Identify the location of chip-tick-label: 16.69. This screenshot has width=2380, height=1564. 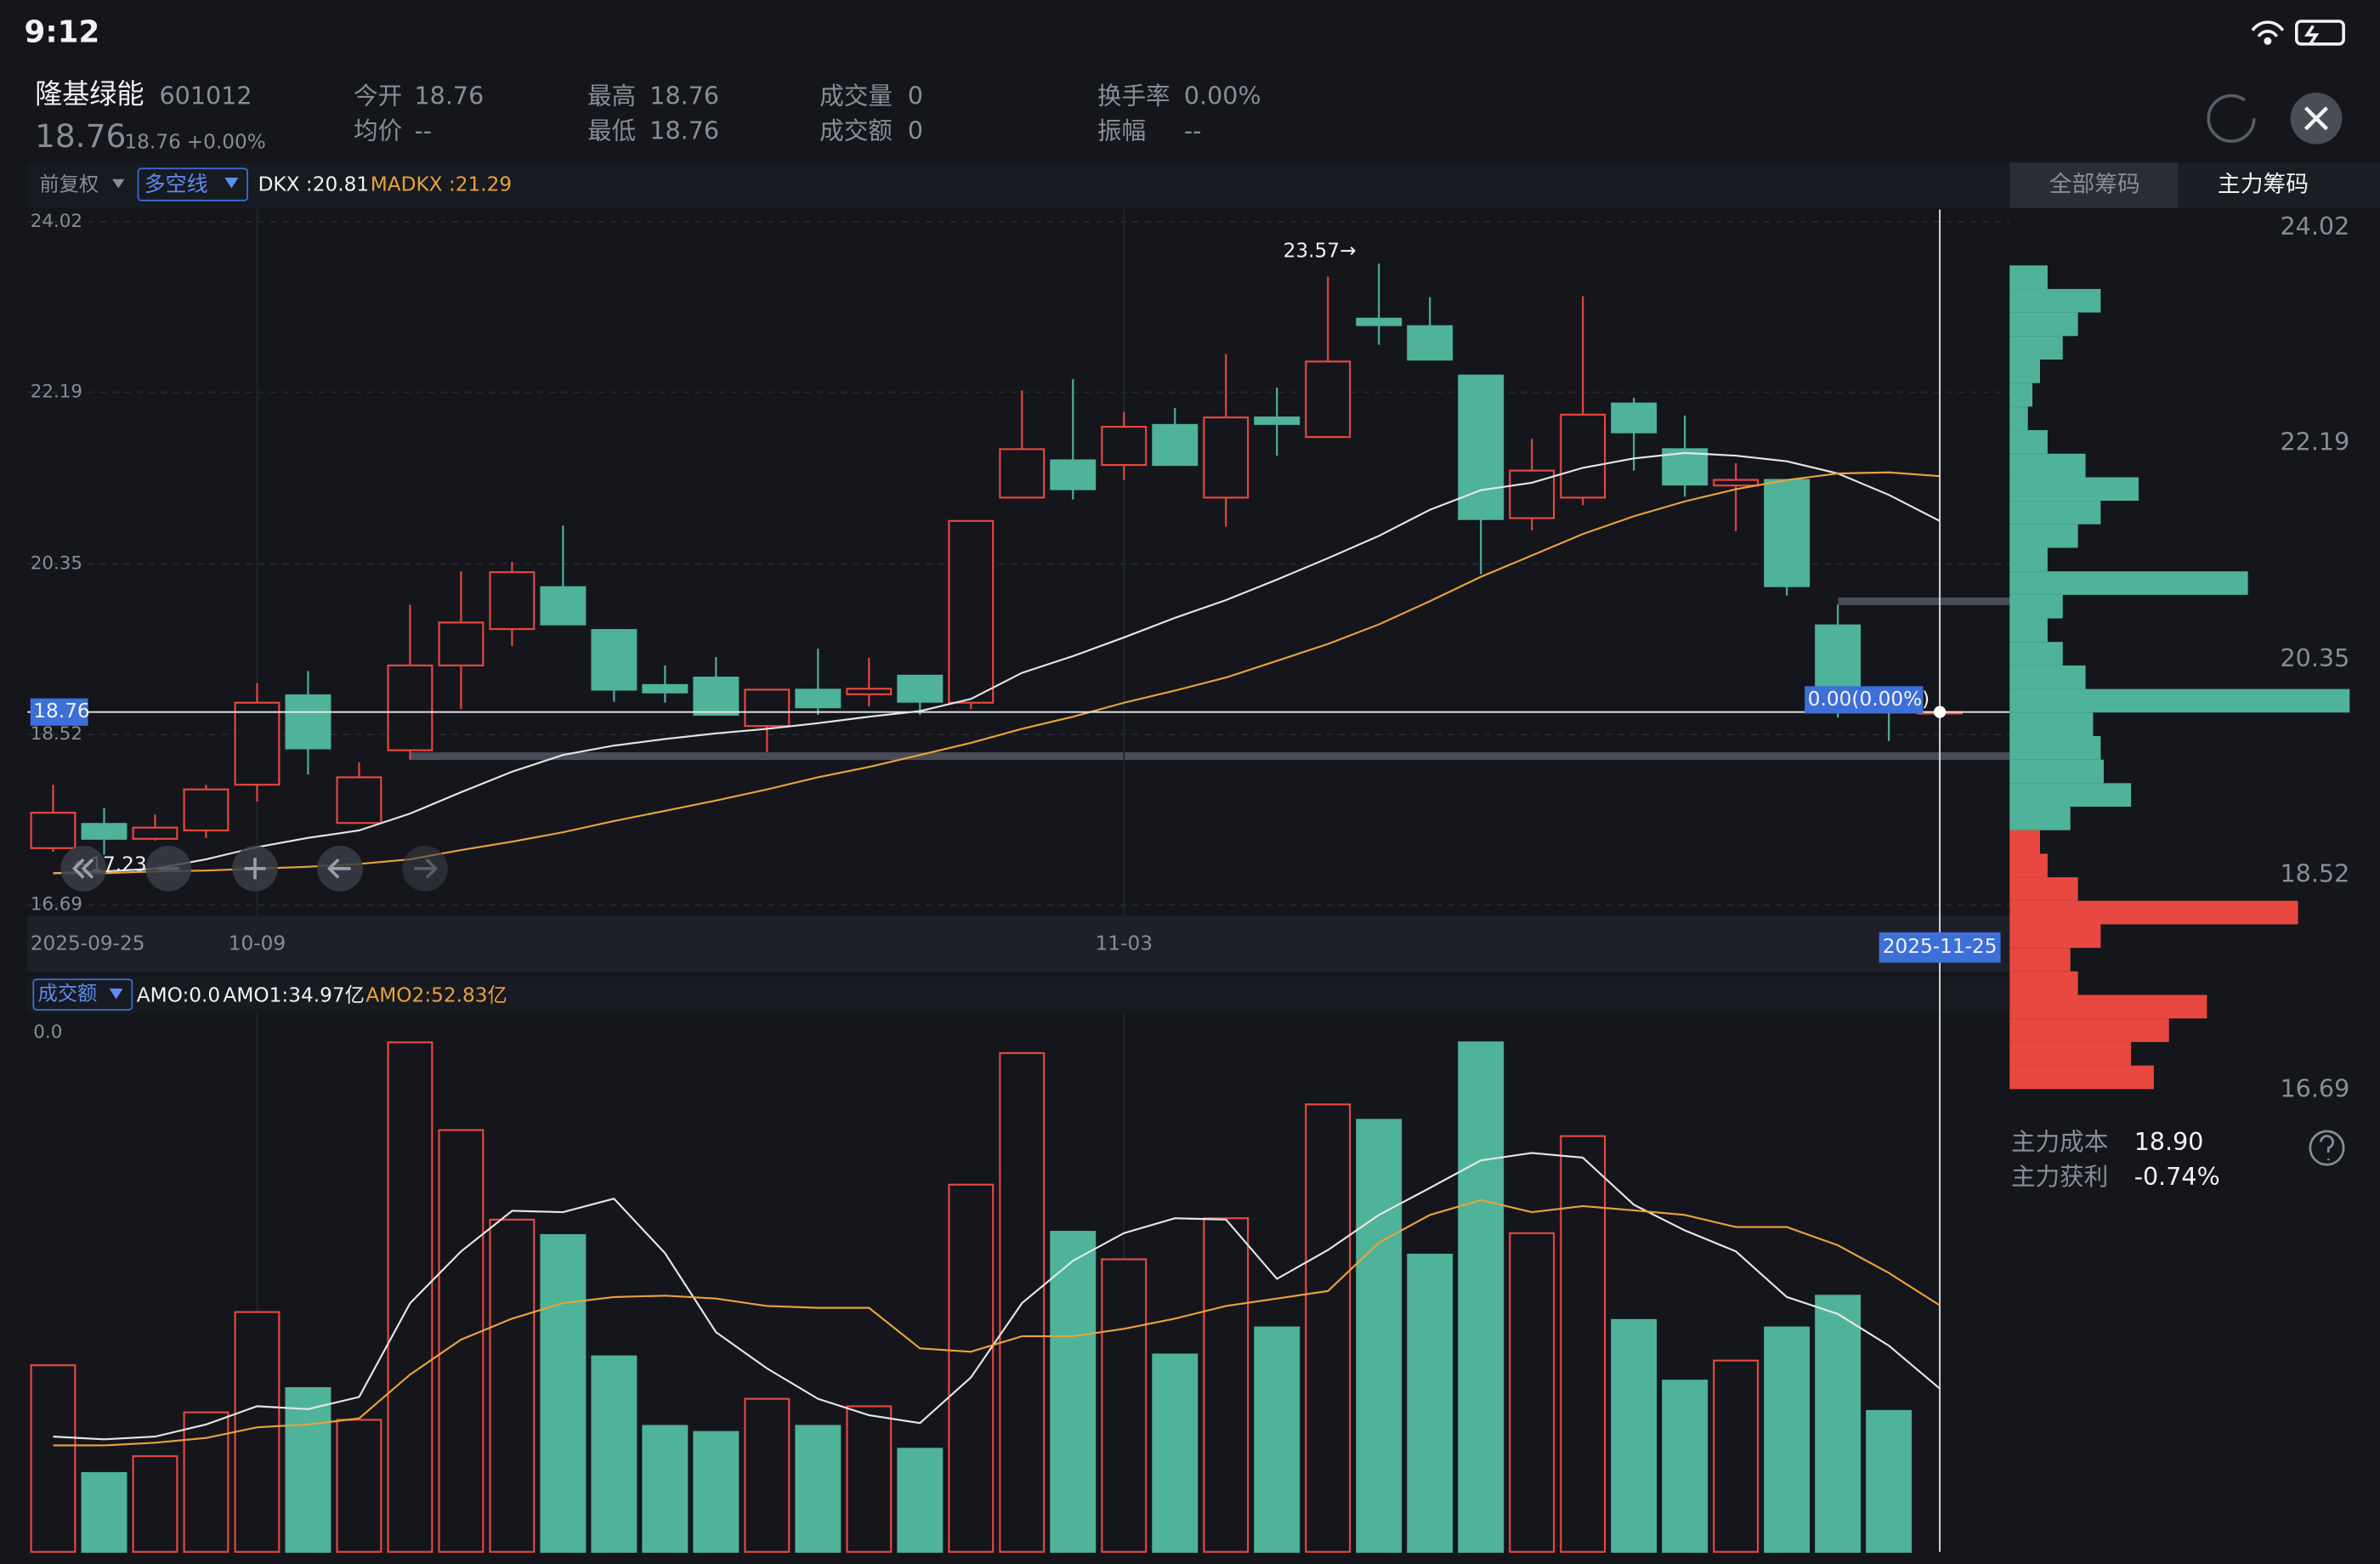
(2315, 1088).